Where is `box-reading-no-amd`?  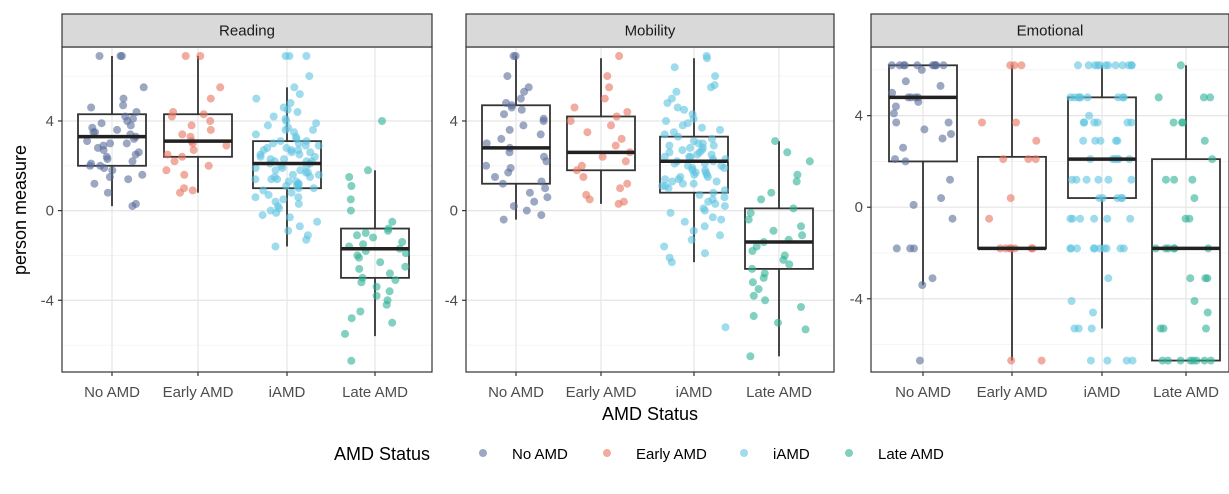
box-reading-no-amd is located at coordinates (112, 140).